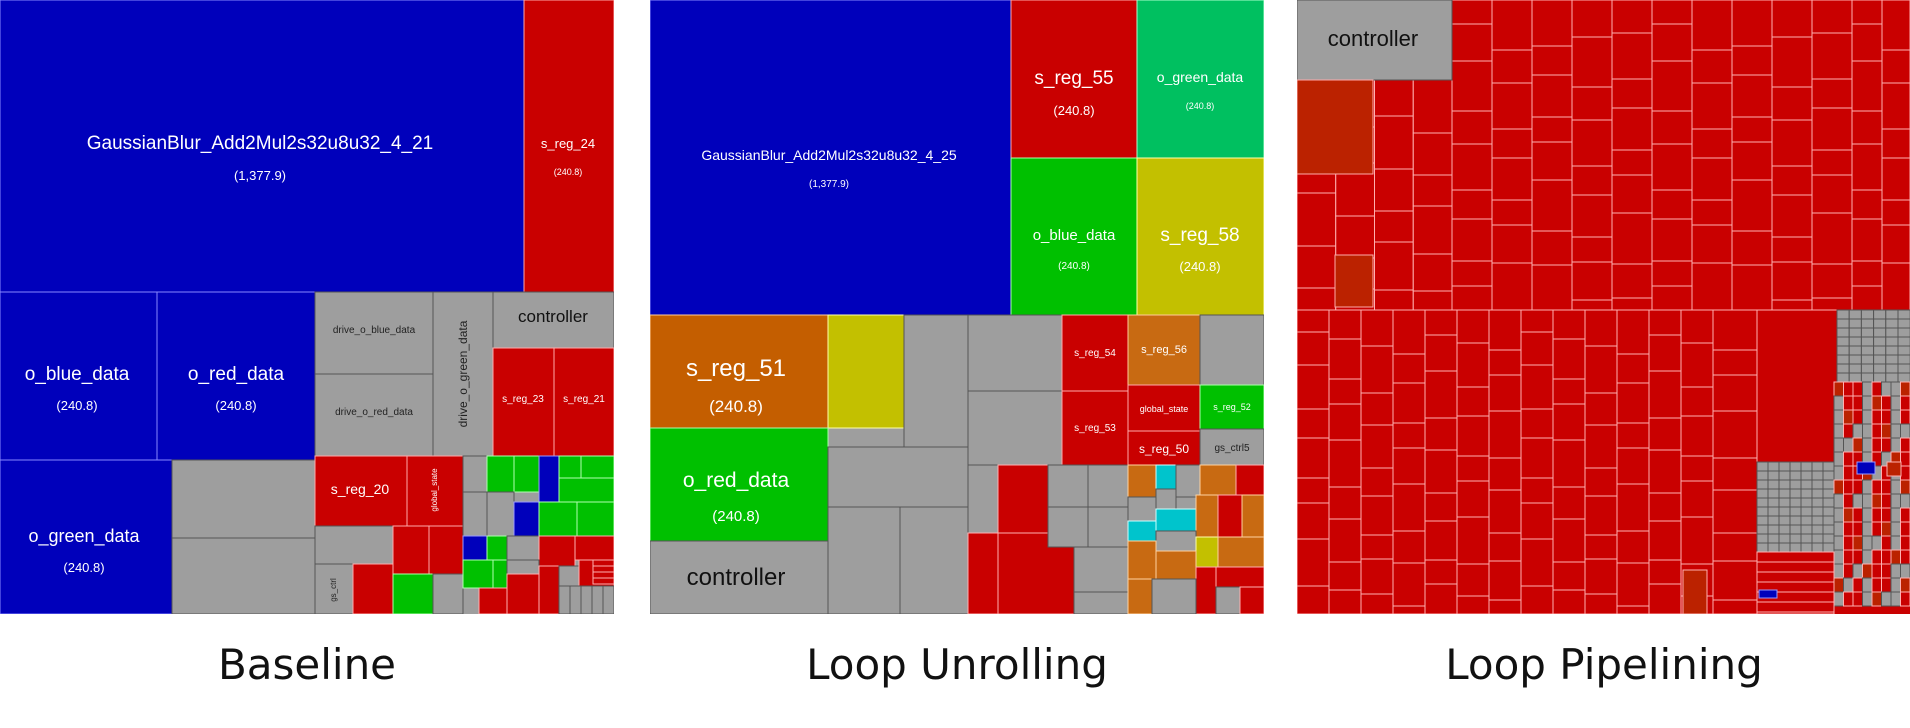  What do you see at coordinates (1200, 79) in the screenshot?
I see `block-o-green-data-u` at bounding box center [1200, 79].